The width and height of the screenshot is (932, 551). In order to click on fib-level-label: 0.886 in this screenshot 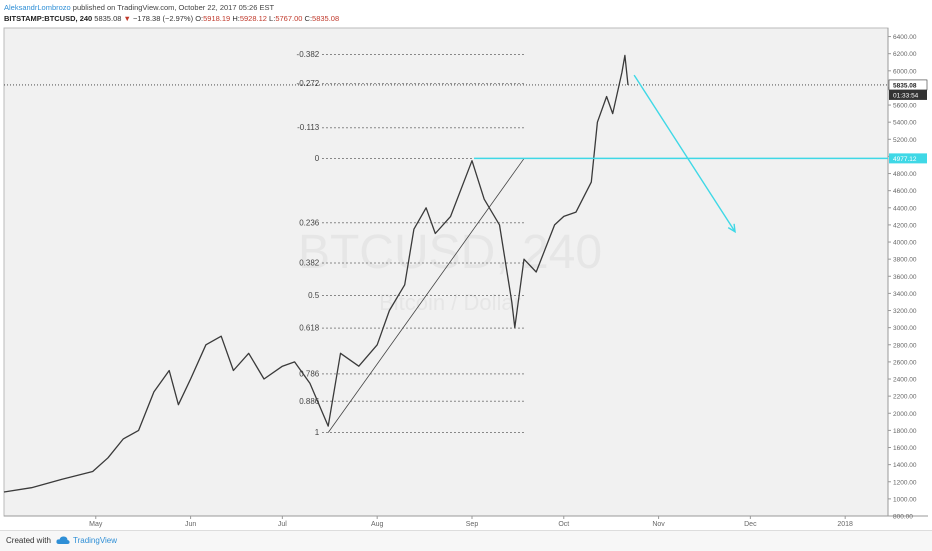, I will do `click(309, 401)`.